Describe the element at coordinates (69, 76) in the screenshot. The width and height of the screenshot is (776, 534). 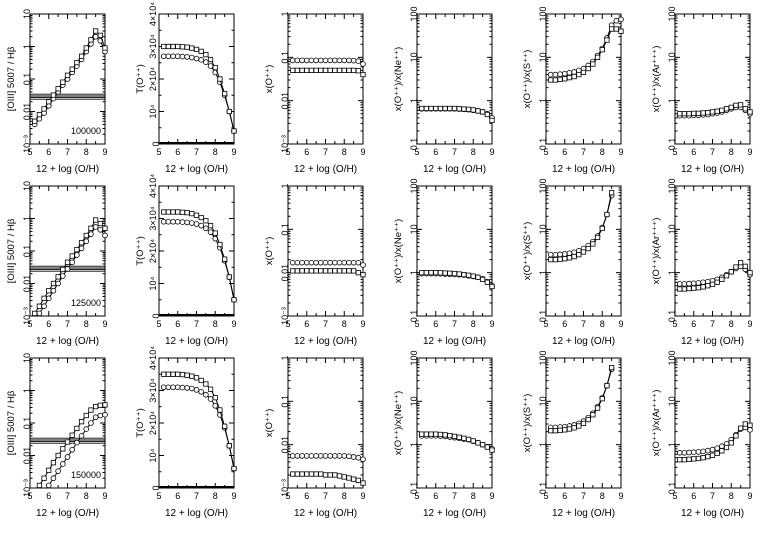
I see `series-line-square` at that location.